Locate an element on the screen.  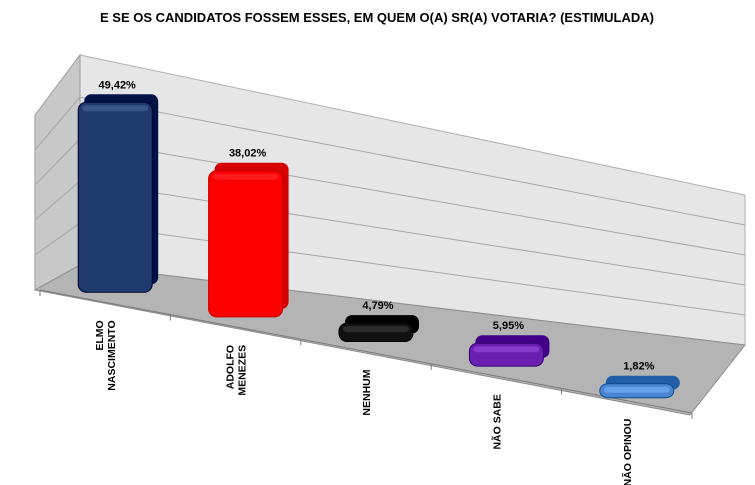
category-label-line: NÃO OPINOU is located at coordinates (627, 452).